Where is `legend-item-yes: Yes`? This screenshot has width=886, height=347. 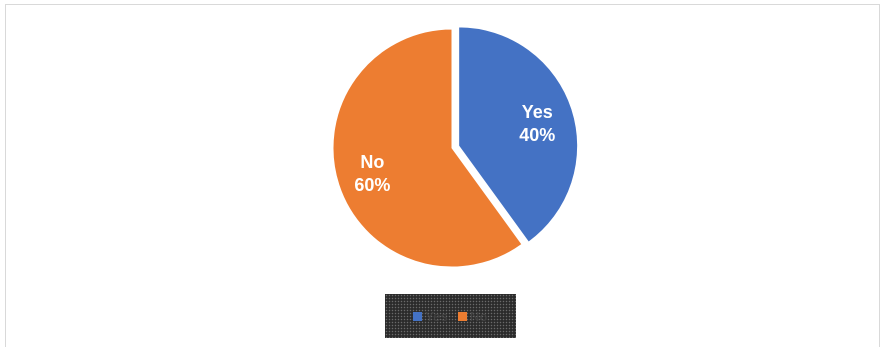 legend-item-yes: Yes is located at coordinates (430, 316).